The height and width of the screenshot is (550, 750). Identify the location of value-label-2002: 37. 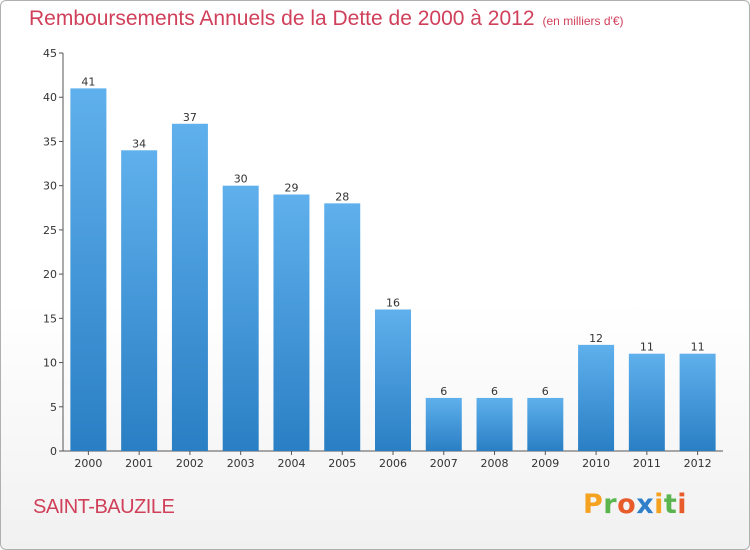
(190, 117).